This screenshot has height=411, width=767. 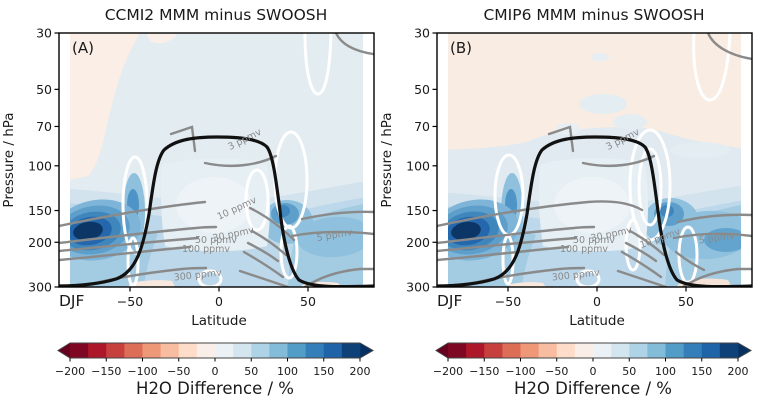 What do you see at coordinates (629, 371) in the screenshot?
I see `colorbar-tick-label: 50` at bounding box center [629, 371].